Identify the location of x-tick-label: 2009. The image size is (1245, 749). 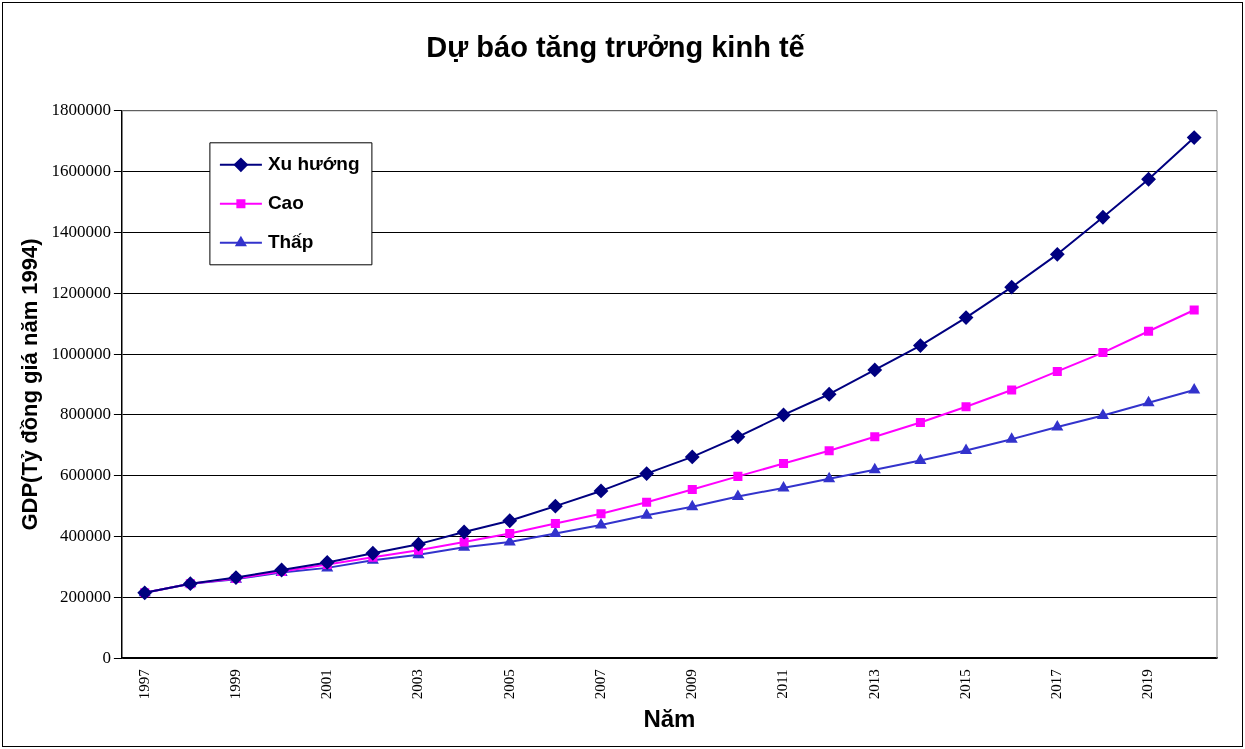
(691, 684).